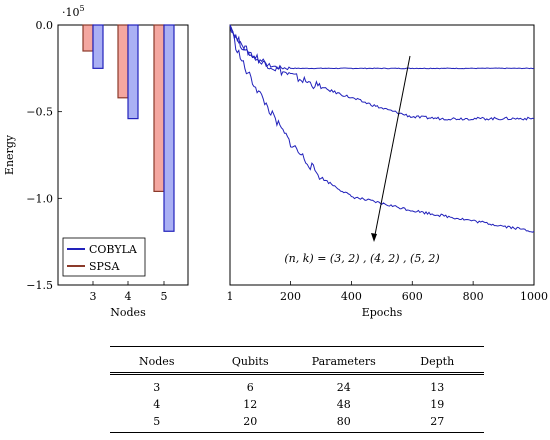 The width and height of the screenshot is (550, 440). I want to click on header-nodes: Nodes, so click(157, 360).